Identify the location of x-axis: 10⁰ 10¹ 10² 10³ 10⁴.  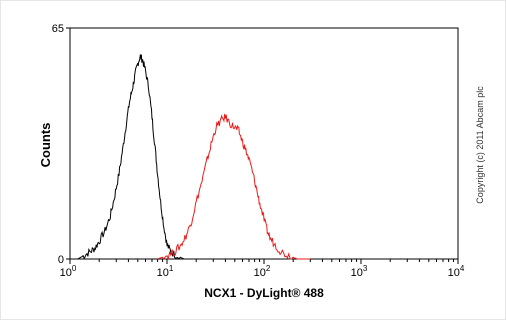
(262, 269).